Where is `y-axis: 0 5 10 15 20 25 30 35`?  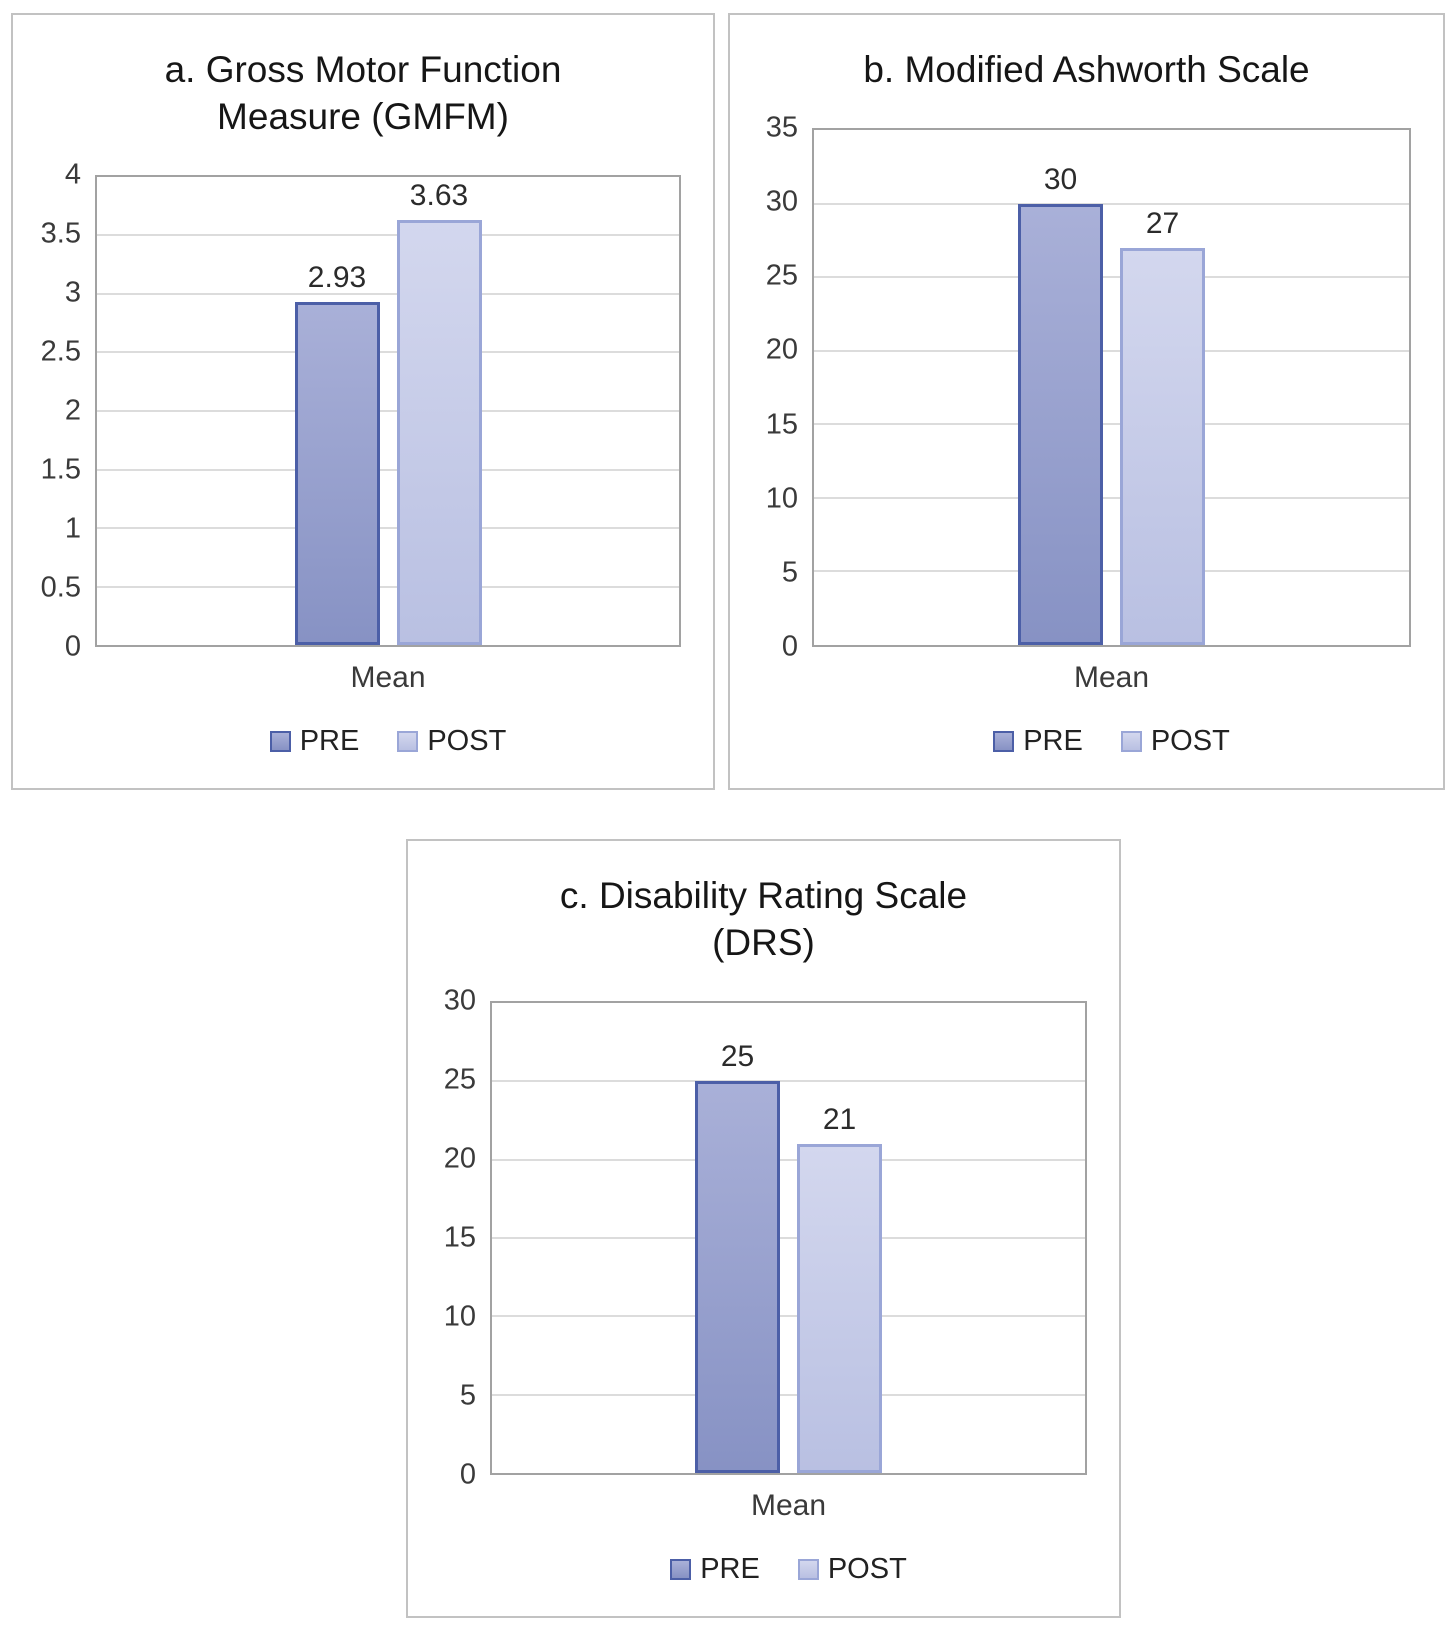 y-axis: 0 5 10 15 20 25 30 35 is located at coordinates (779, 386).